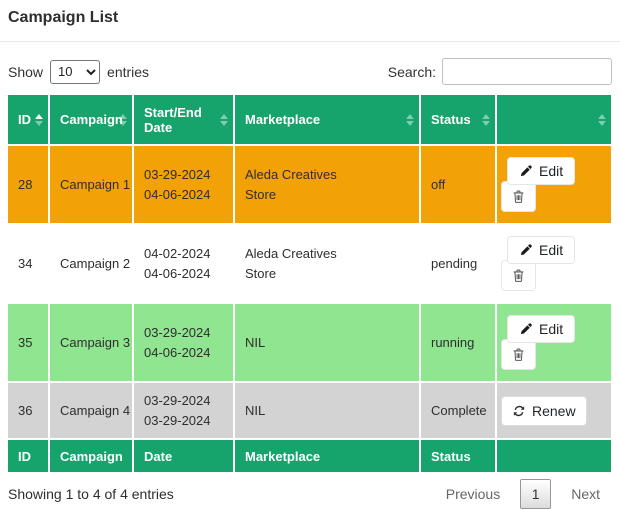  Describe the element at coordinates (183, 410) in the screenshot. I see `cell-dates: 03-29-2024 03-29-2024` at that location.